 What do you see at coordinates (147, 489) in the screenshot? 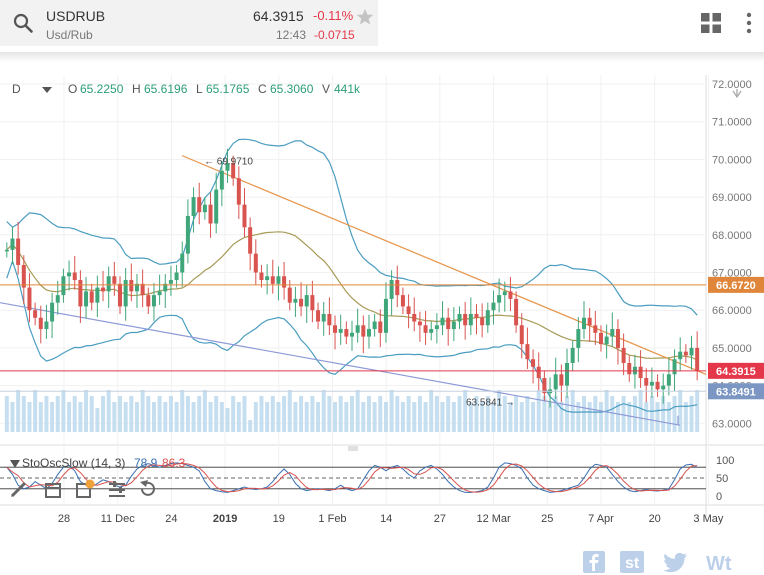
I see `undo-icon` at bounding box center [147, 489].